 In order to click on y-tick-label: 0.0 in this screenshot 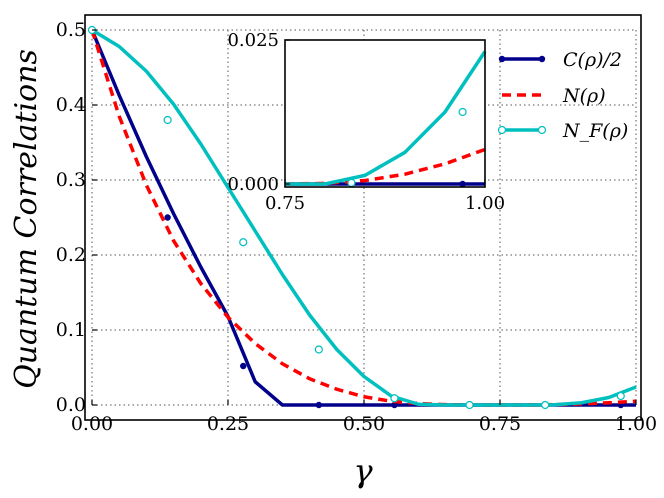, I will do `click(71, 405)`.